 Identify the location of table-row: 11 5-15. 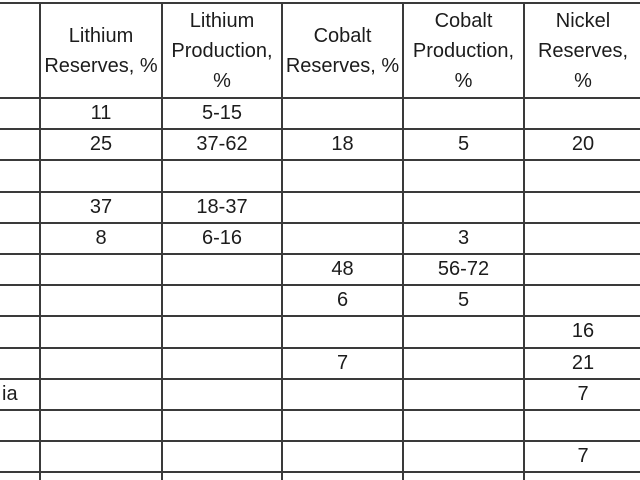
(320, 113).